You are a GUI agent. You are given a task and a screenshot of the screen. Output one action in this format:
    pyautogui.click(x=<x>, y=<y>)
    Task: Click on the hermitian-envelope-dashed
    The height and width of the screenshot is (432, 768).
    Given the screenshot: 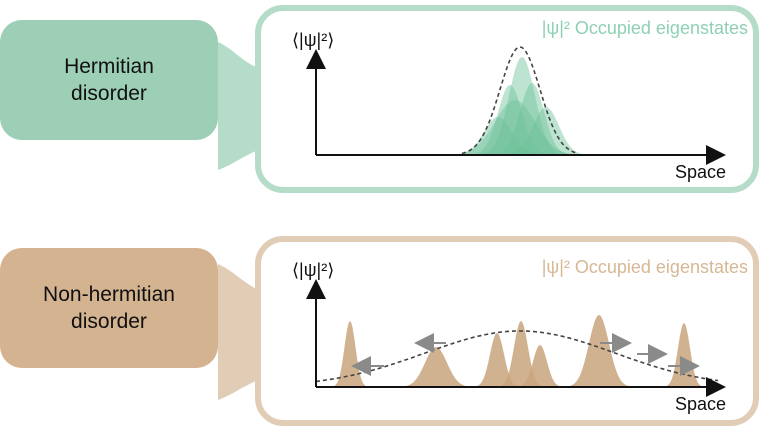 What is the action you would take?
    pyautogui.click(x=520, y=100)
    